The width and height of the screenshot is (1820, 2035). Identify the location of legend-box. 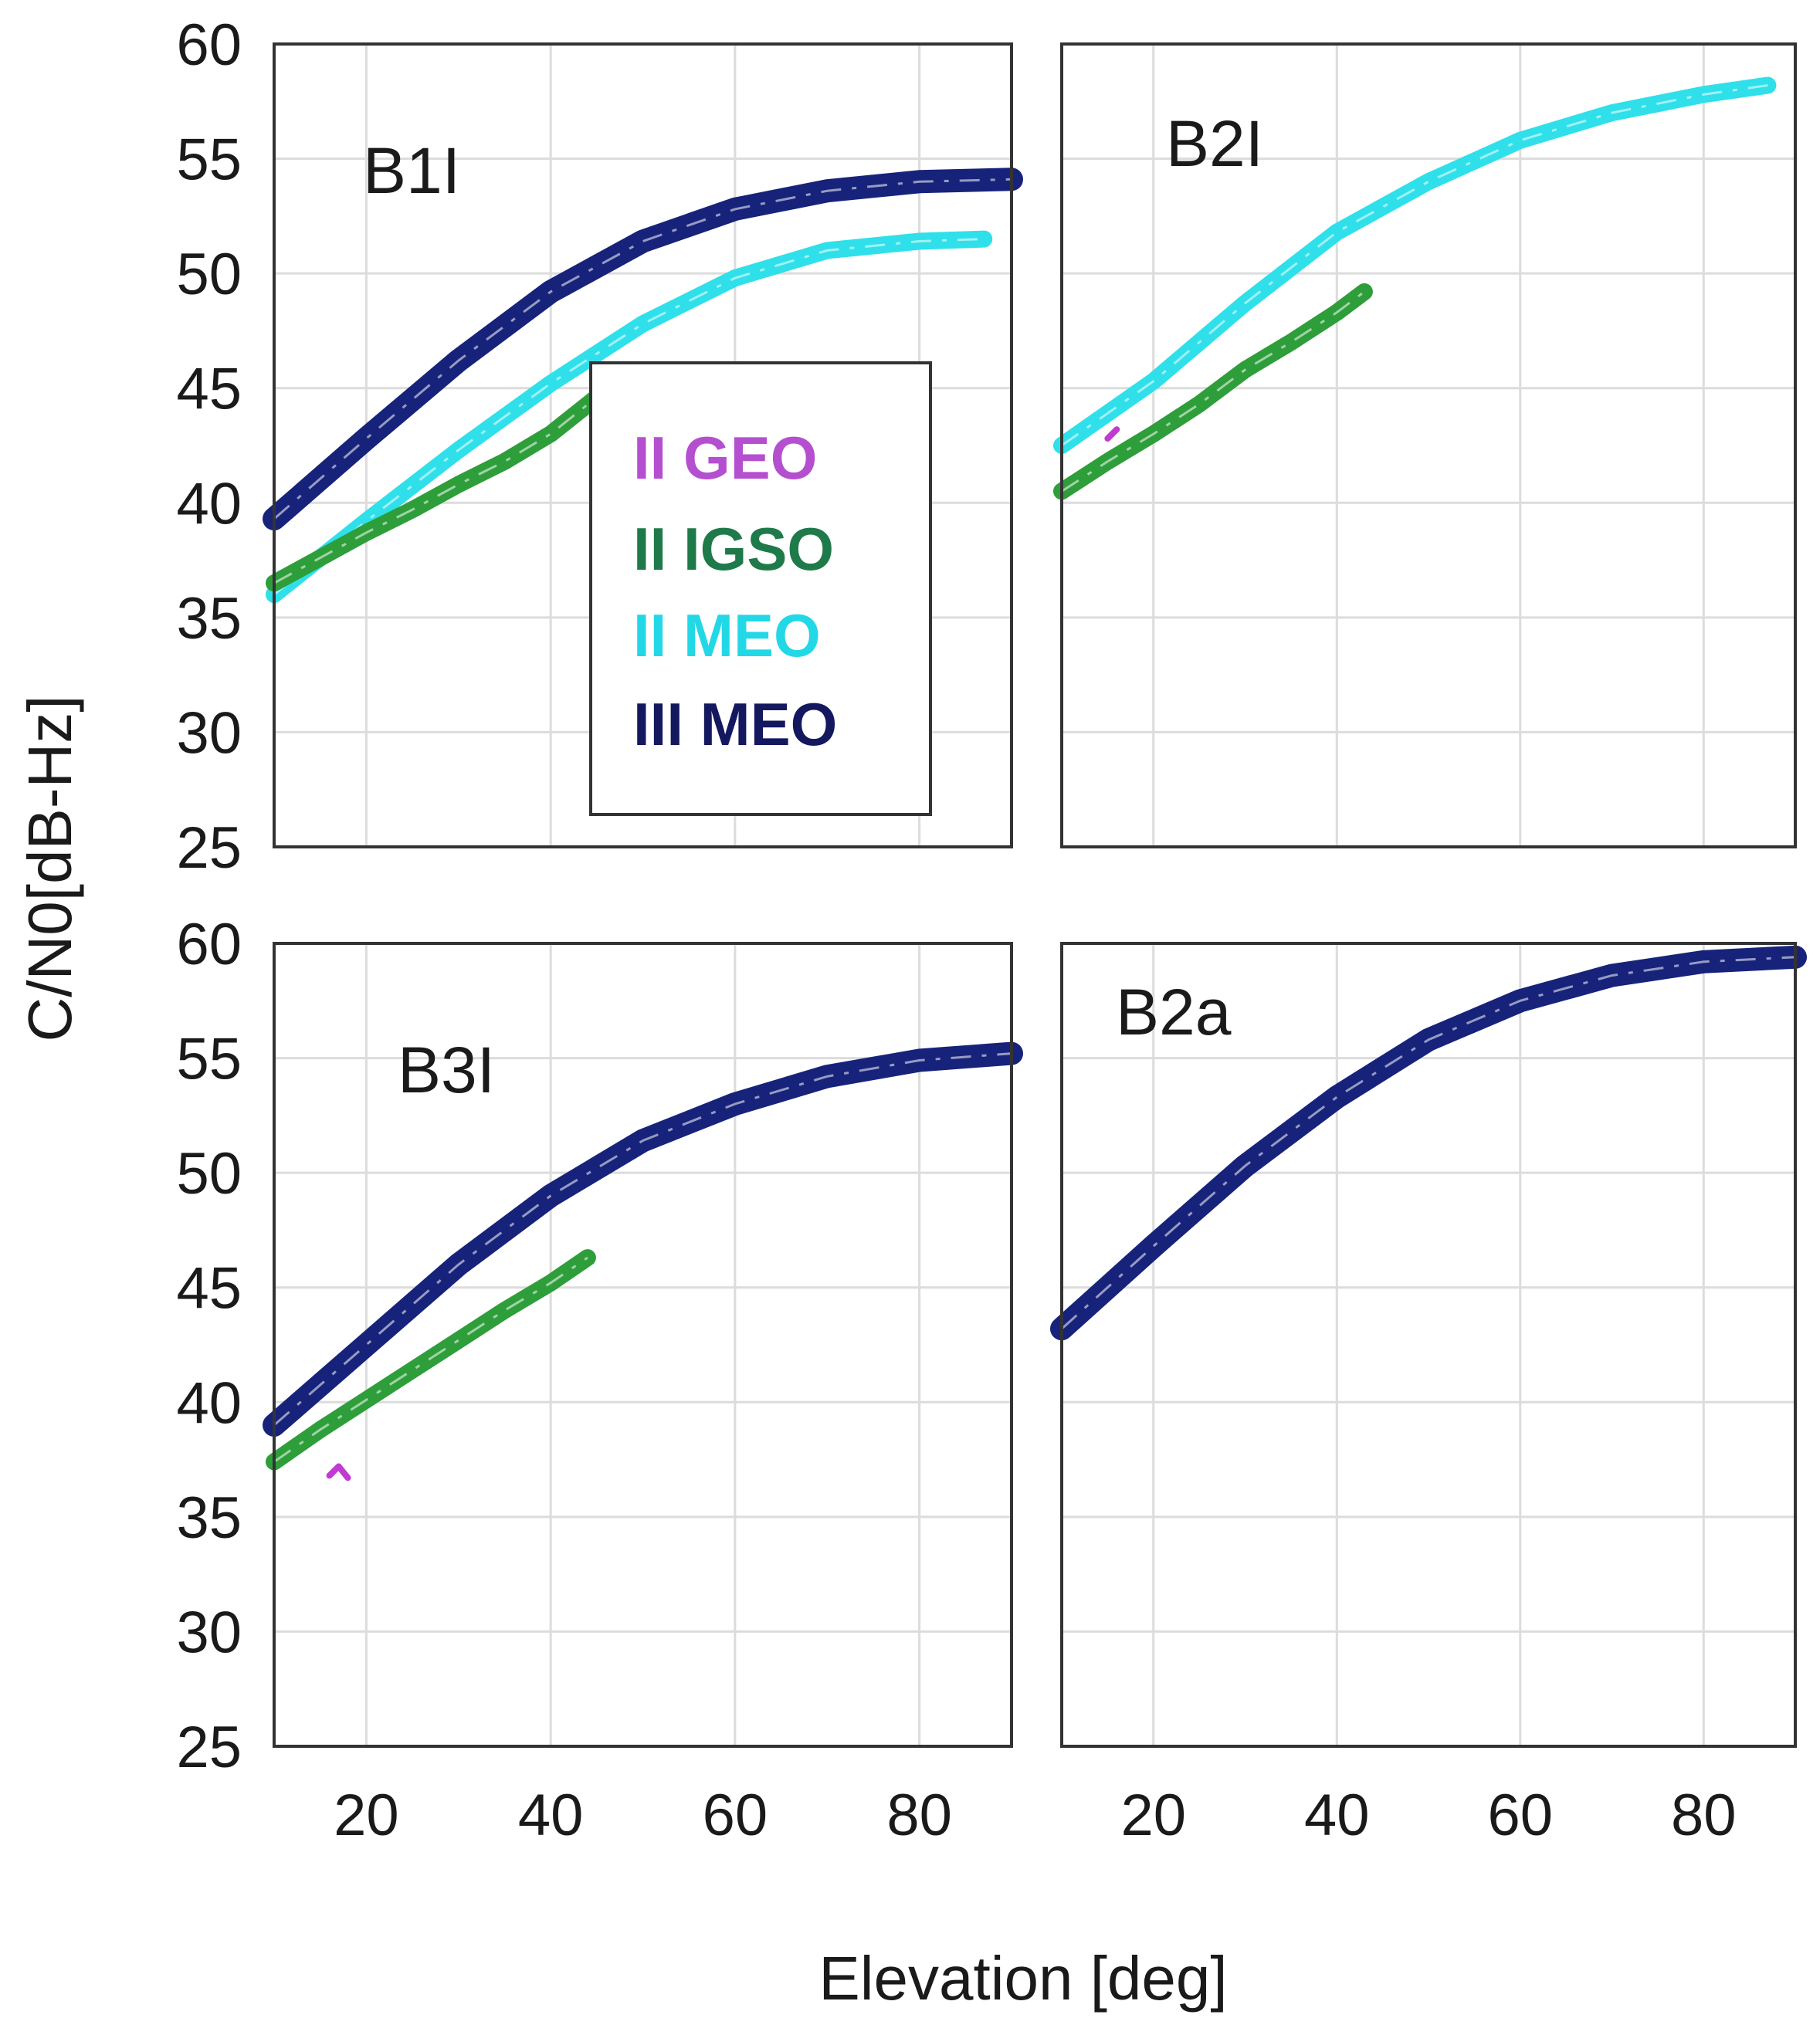
(760, 588).